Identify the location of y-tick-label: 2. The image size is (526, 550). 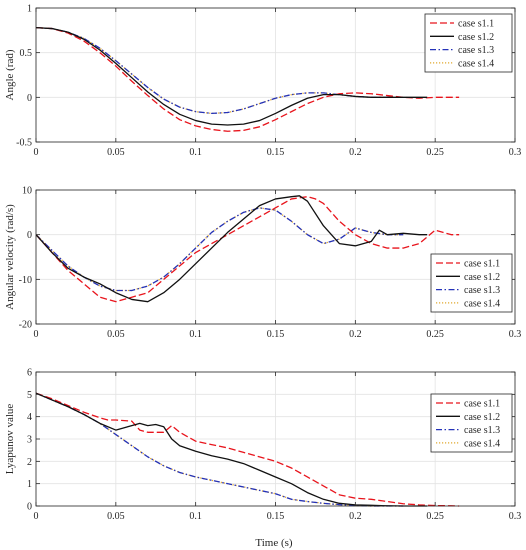
(29, 462).